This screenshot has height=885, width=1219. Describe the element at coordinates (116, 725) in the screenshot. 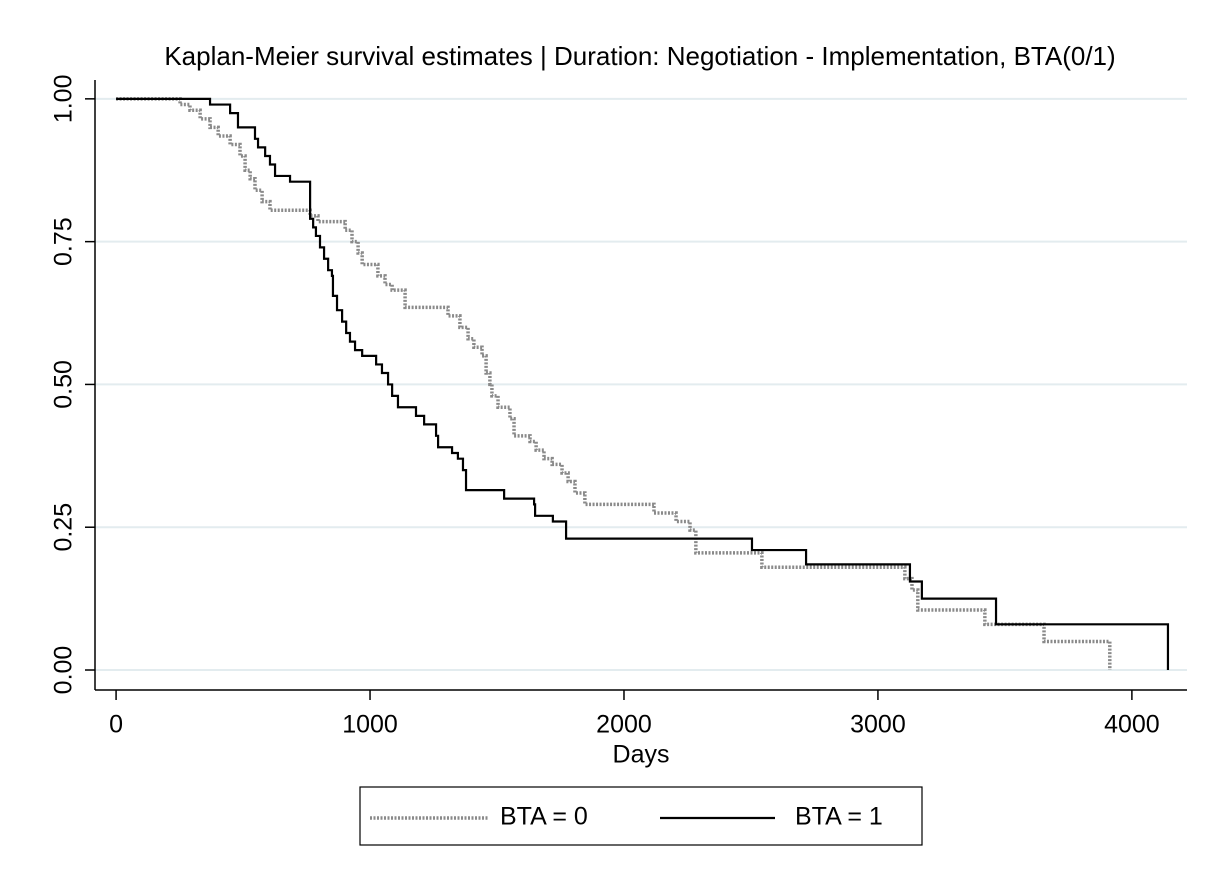

I see `x-tick-label: 0` at that location.